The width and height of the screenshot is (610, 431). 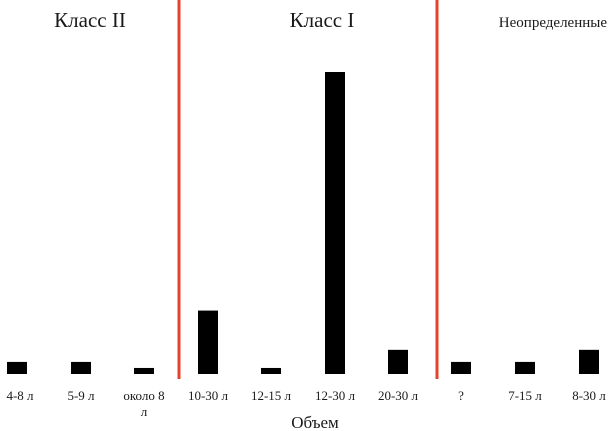 I want to click on bar-20-30-л, so click(x=398, y=361).